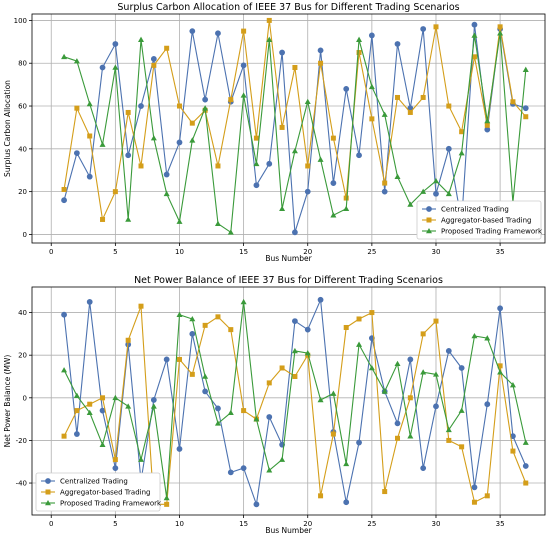  I want to click on y-tick-label: 100, so click(20, 21).